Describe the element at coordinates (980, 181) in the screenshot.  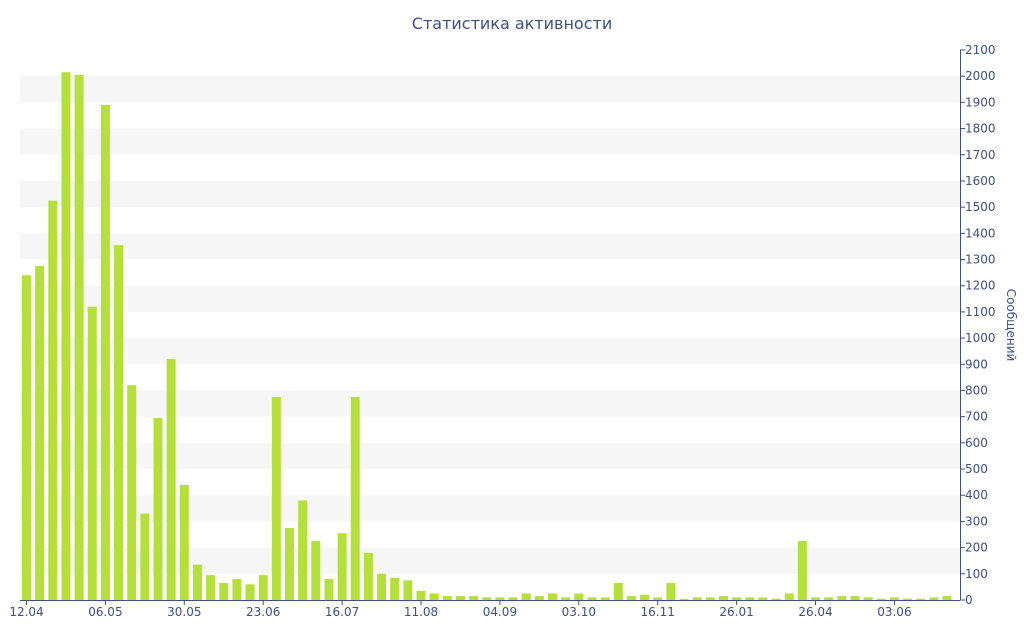
I see `y-tick-label: 1600` at that location.